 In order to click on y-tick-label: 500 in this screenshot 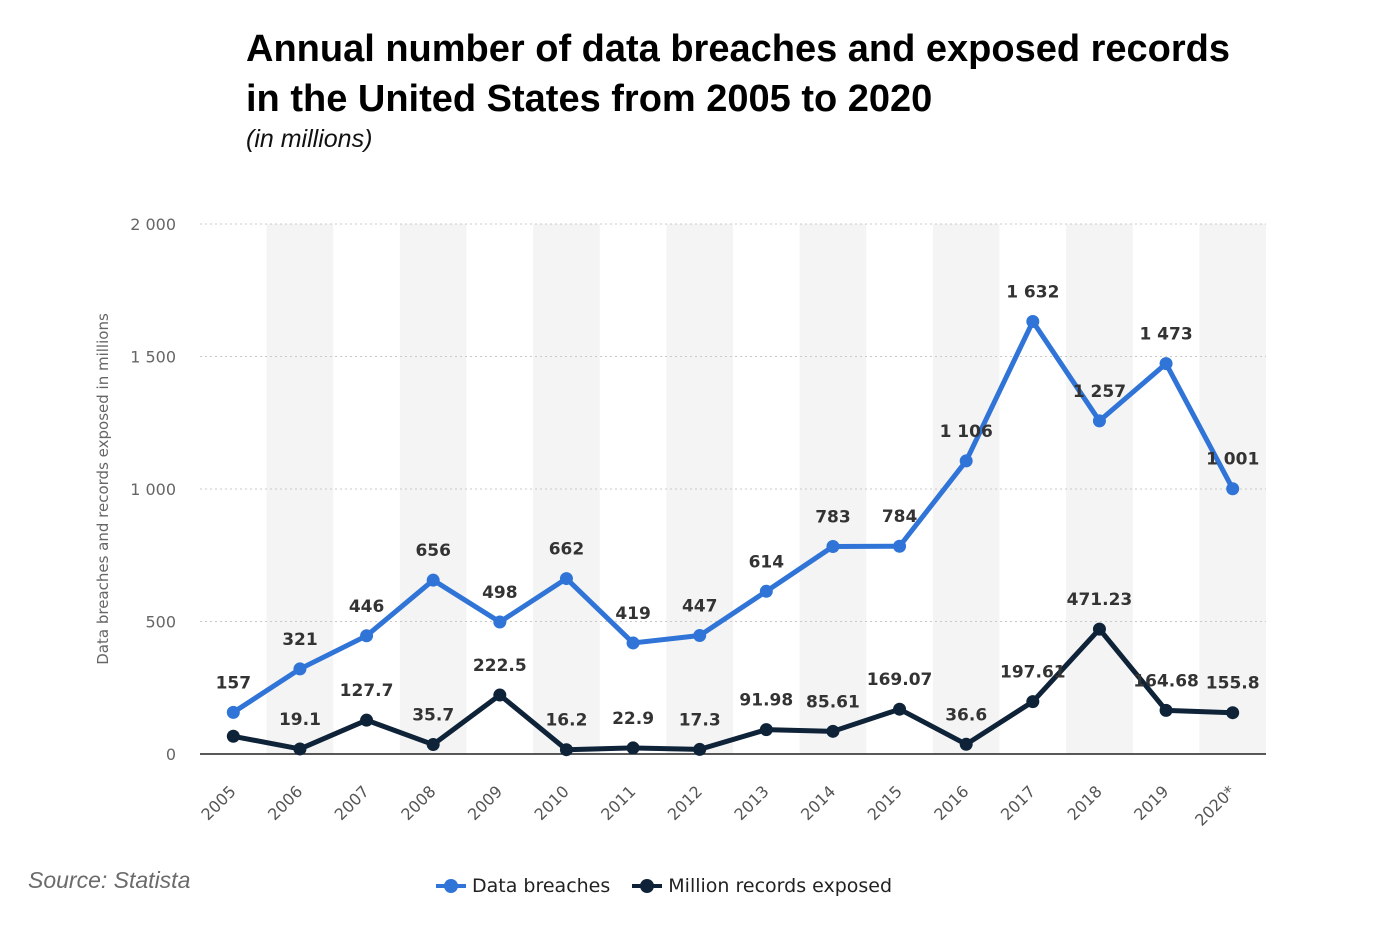, I will do `click(160, 622)`.